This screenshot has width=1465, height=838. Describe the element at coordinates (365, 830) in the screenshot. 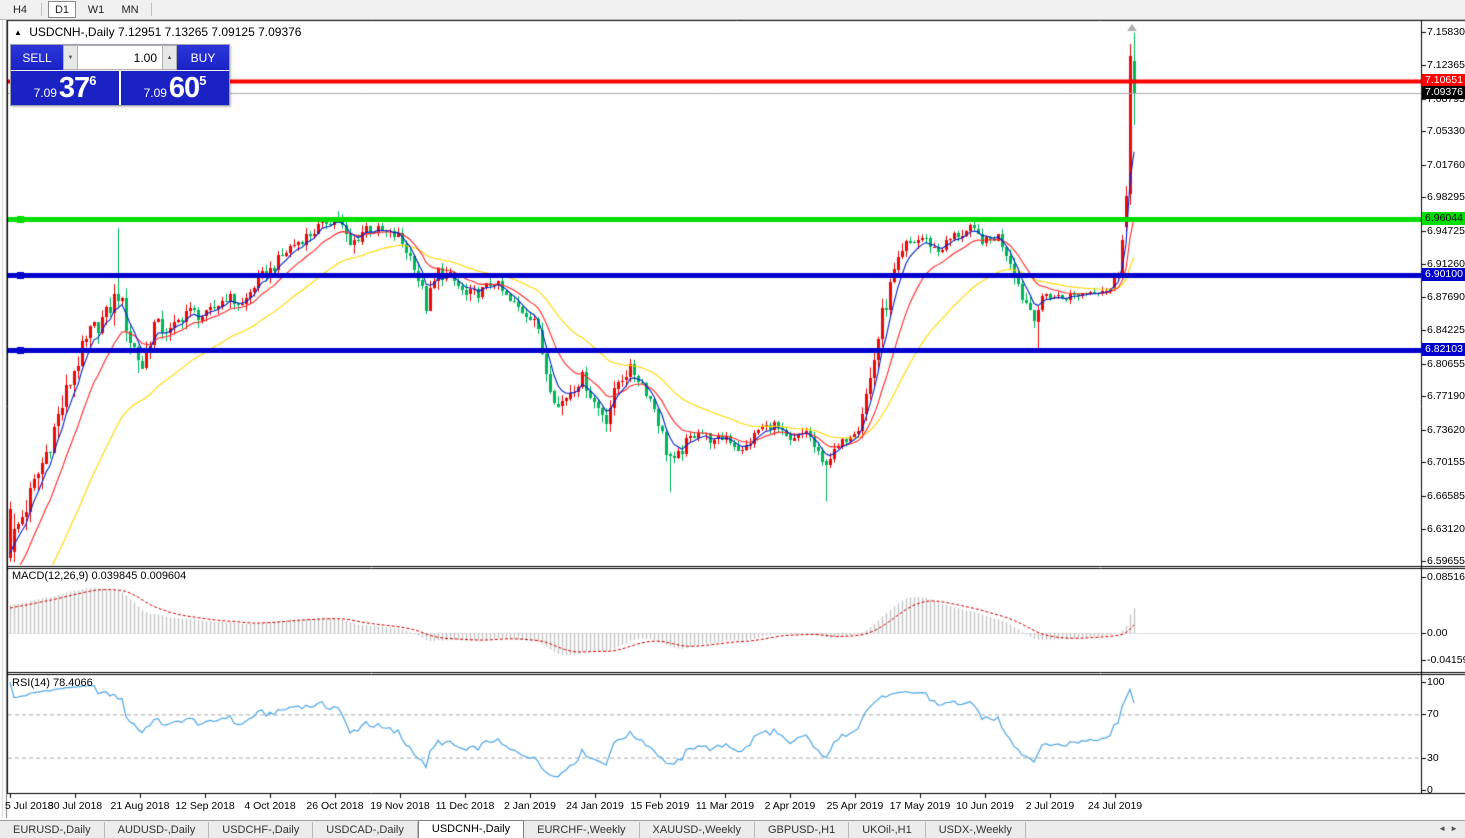

I see `chart-tab-usdcad: USDCAD-,Daily` at that location.